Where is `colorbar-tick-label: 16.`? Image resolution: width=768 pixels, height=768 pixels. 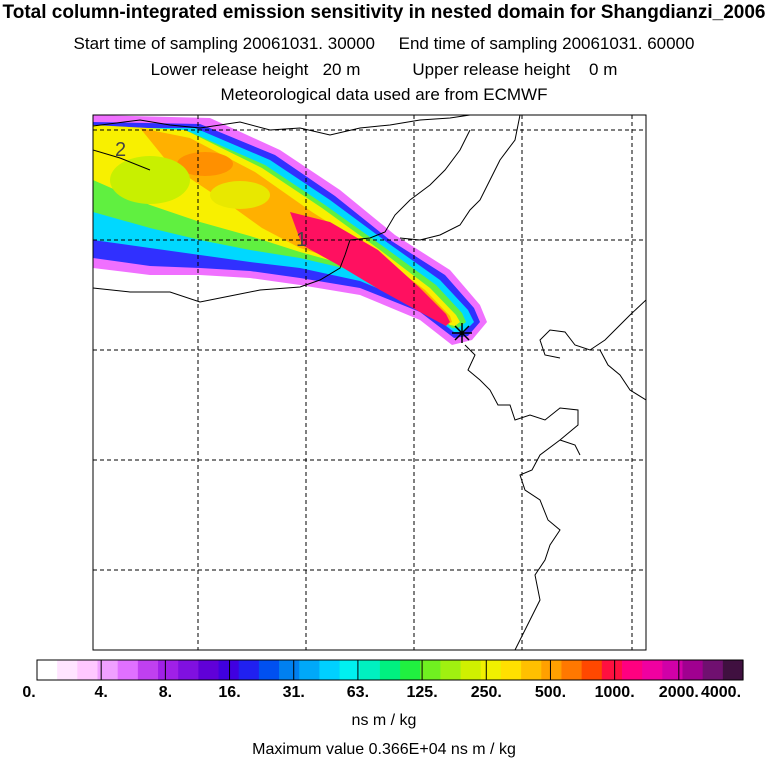
colorbar-tick-label: 16. is located at coordinates (229, 692).